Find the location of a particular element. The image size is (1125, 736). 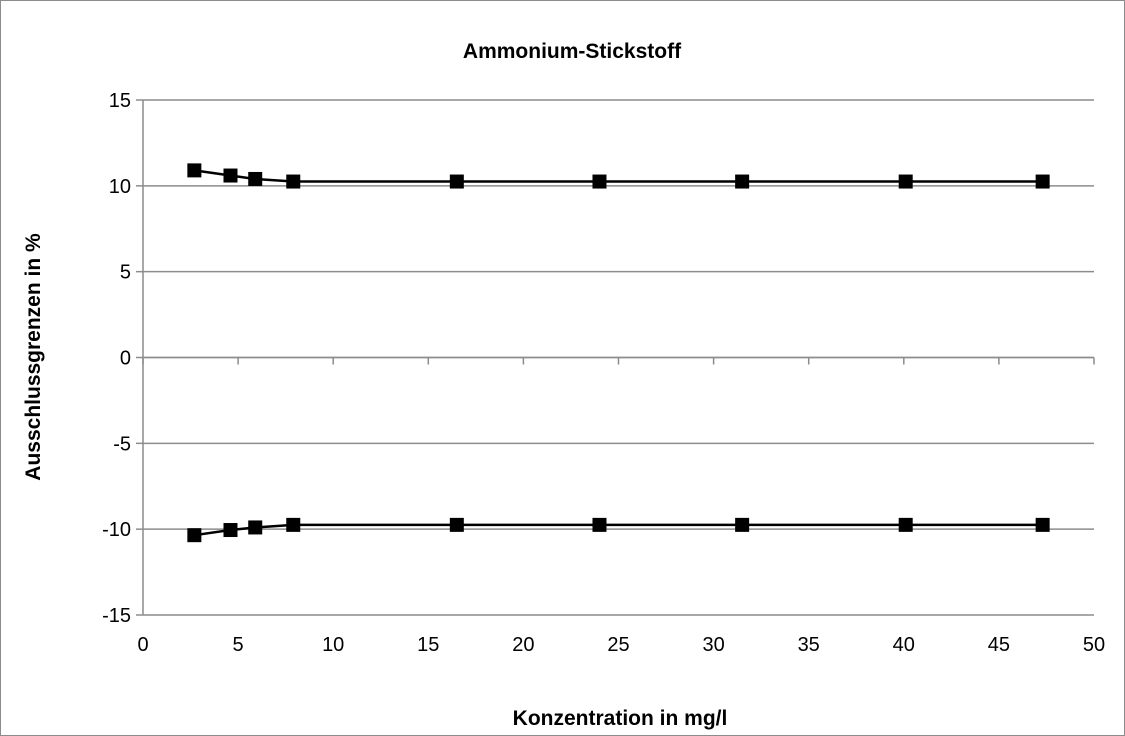

x-tick-label: 10 is located at coordinates (333, 645).